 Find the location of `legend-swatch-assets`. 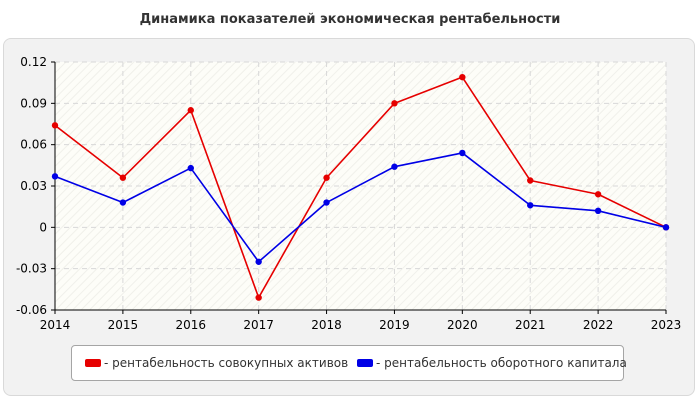

legend-swatch-assets is located at coordinates (93, 363).